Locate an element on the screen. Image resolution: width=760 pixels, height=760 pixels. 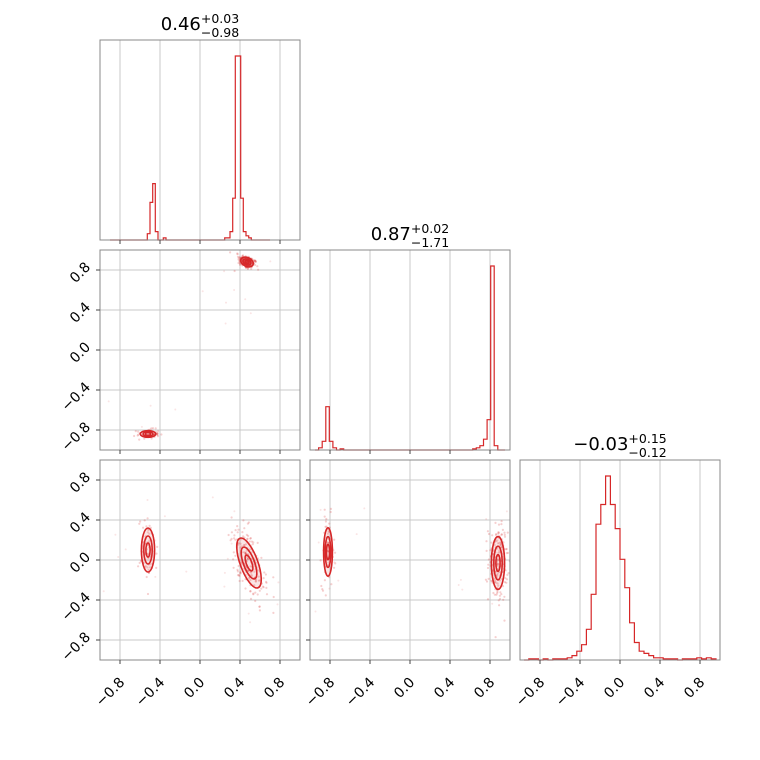
x-tick-label: −0.8 is located at coordinates (530, 692).